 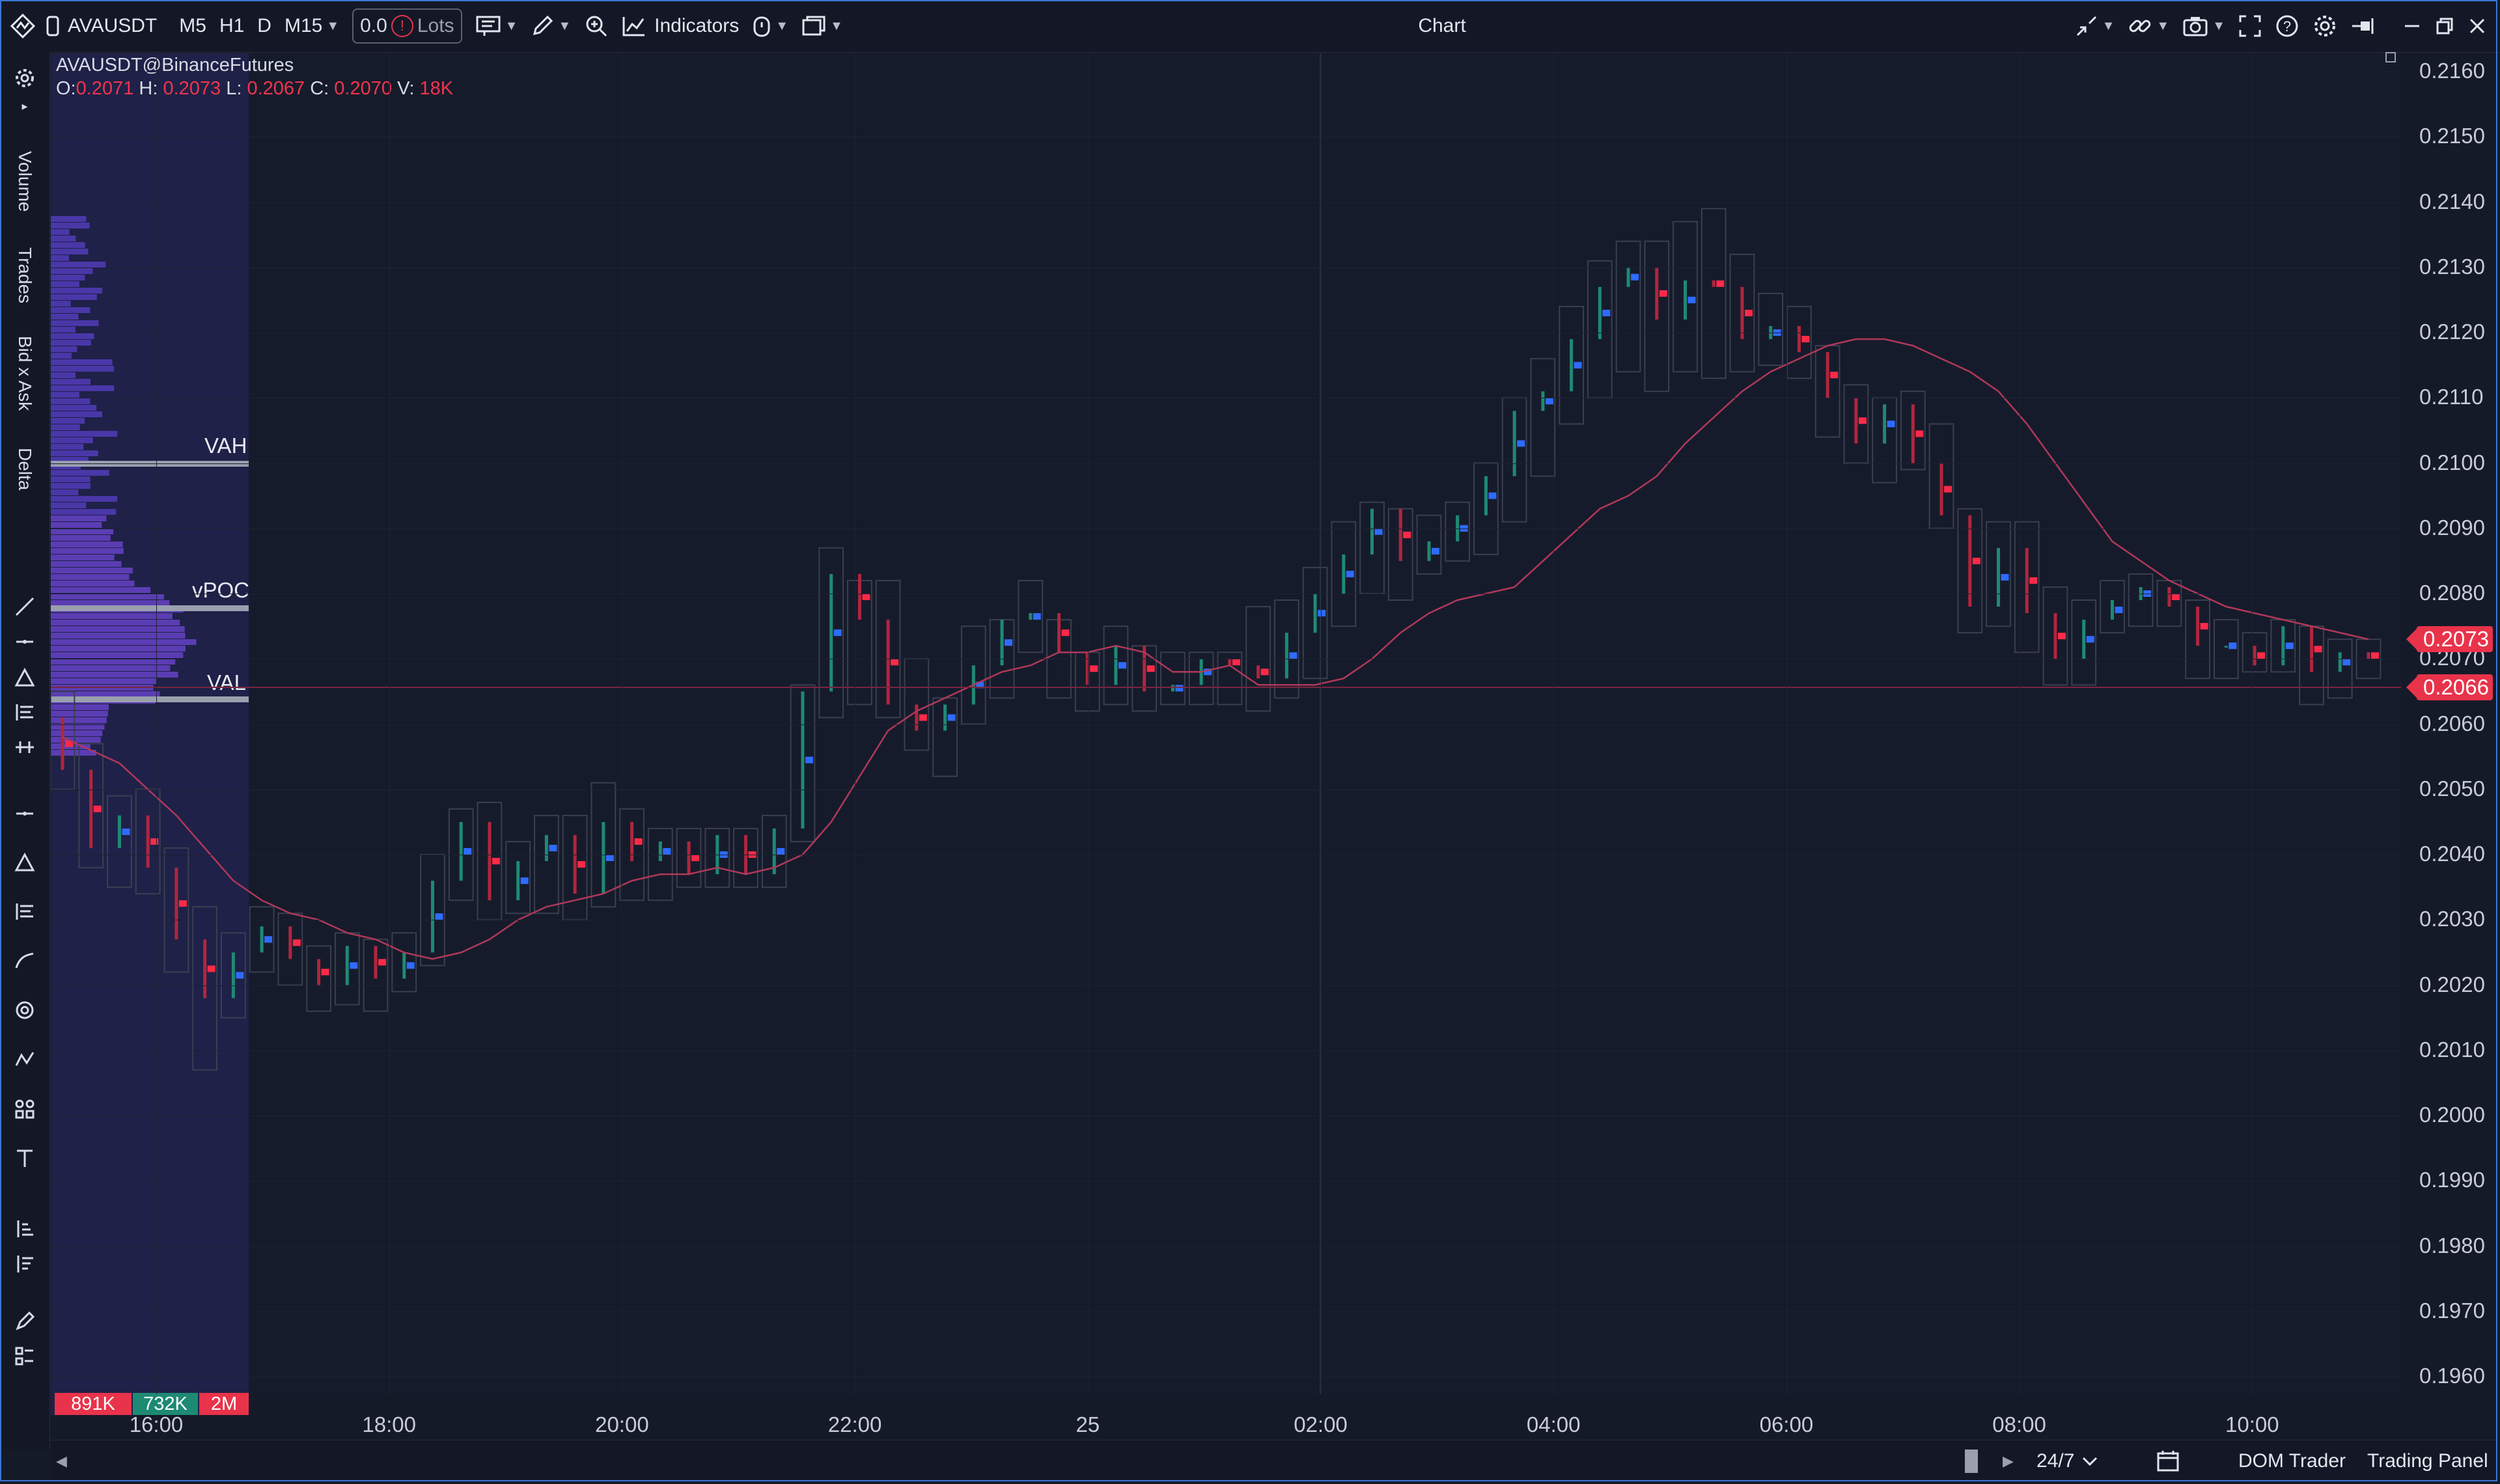 What do you see at coordinates (1226, 202) in the screenshot?
I see `grid-line-horizontal` at bounding box center [1226, 202].